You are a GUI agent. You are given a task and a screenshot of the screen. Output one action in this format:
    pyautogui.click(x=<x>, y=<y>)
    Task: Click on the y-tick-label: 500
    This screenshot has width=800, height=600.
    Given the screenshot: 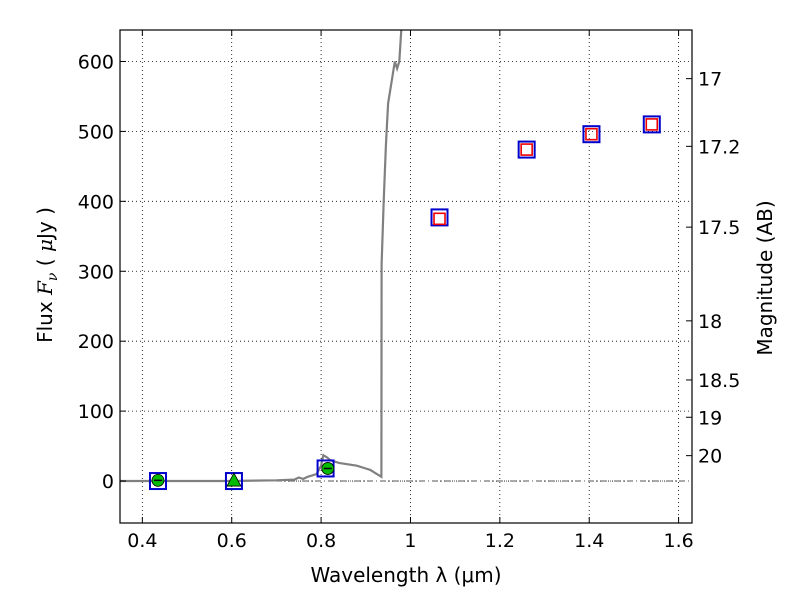 What is the action you would take?
    pyautogui.click(x=96, y=132)
    